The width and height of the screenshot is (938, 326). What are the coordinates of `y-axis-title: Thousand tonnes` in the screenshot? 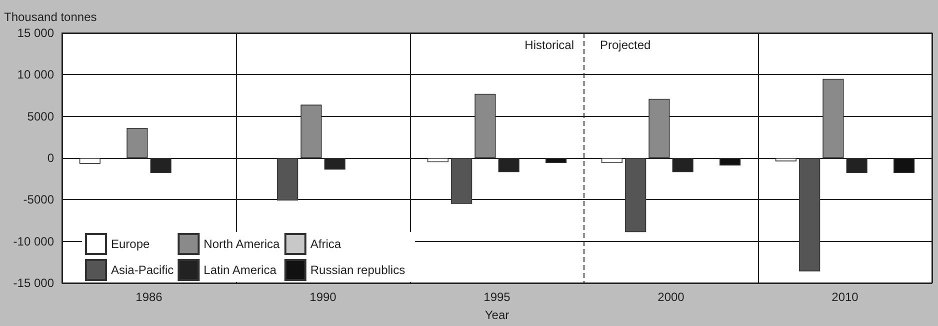 It's located at (50, 17).